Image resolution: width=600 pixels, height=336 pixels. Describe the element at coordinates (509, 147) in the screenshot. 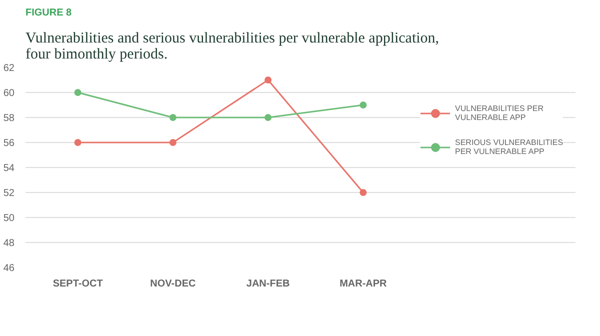

I see `legend-label: SERIOUS VULNERABILITIES PER VULNERABLE APP` at that location.